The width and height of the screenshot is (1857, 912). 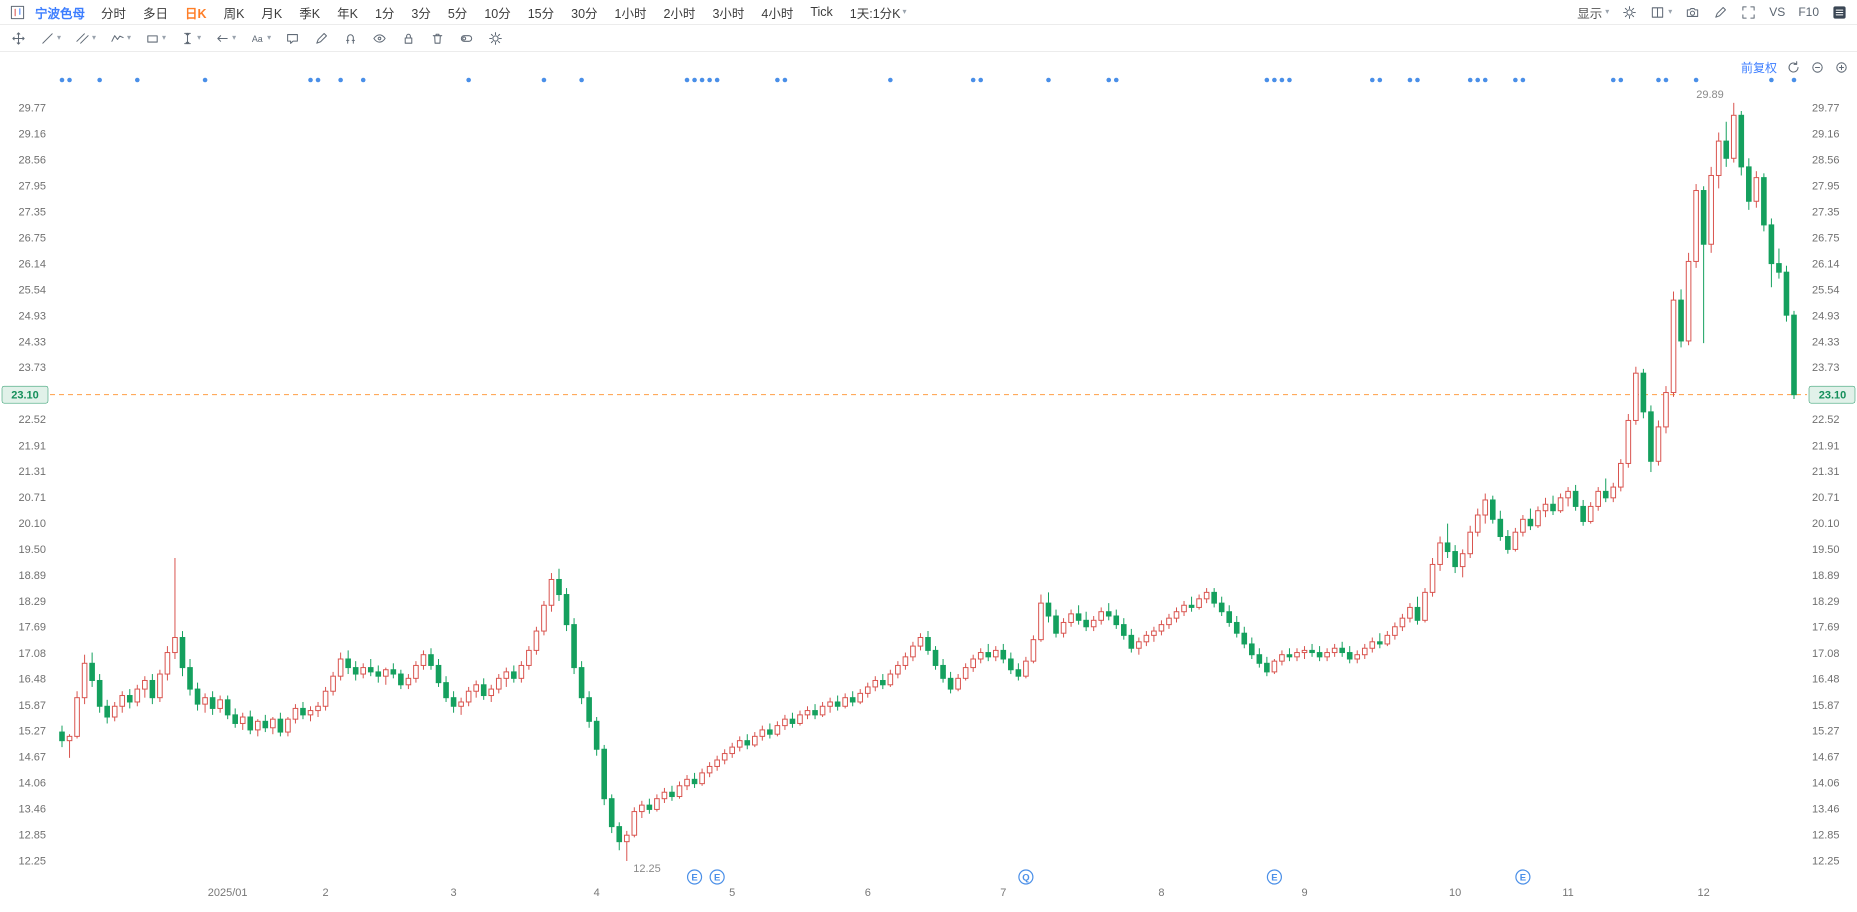 I want to click on period-tab-季K: 季K, so click(x=310, y=13).